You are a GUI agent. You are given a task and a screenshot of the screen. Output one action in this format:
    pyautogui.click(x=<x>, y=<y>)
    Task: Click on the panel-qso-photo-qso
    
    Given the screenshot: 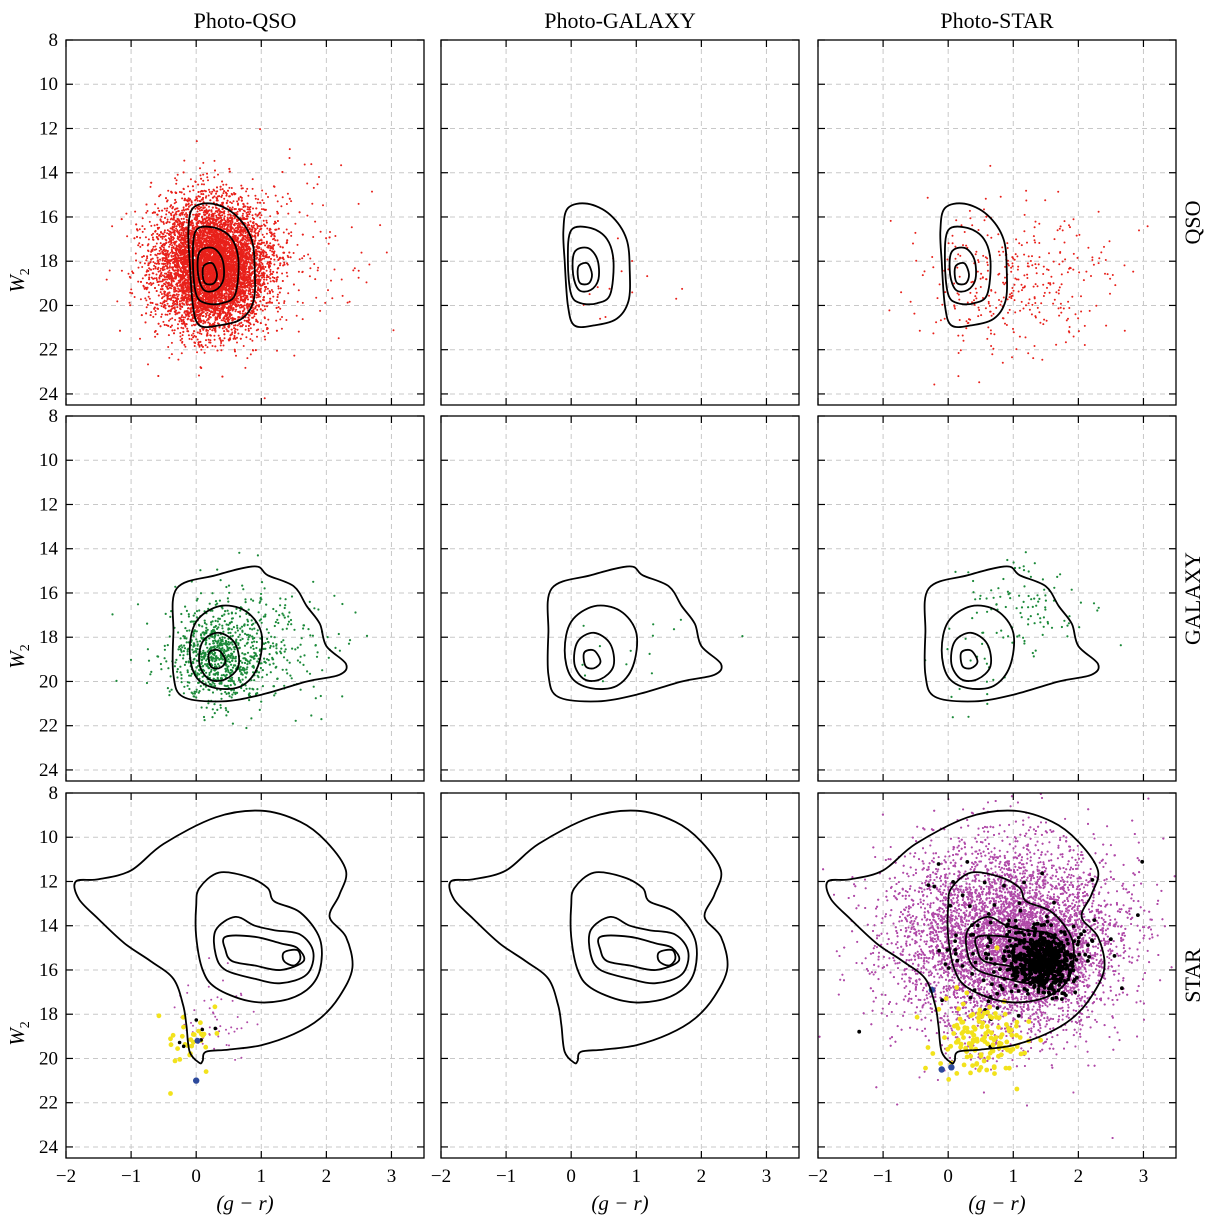 What is the action you would take?
    pyautogui.click(x=250, y=264)
    